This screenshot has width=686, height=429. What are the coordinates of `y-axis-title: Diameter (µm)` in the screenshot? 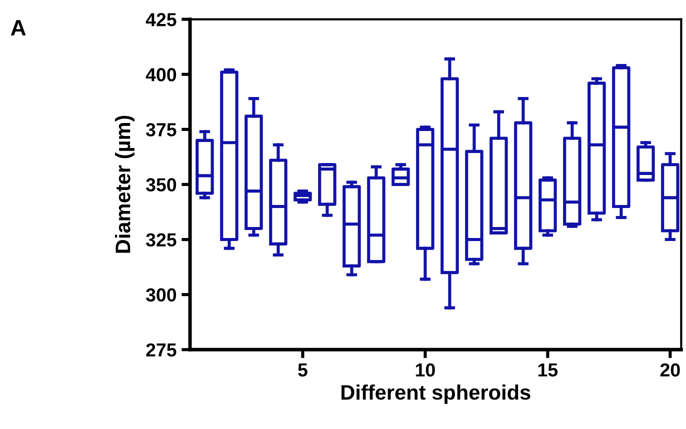 It's located at (124, 184).